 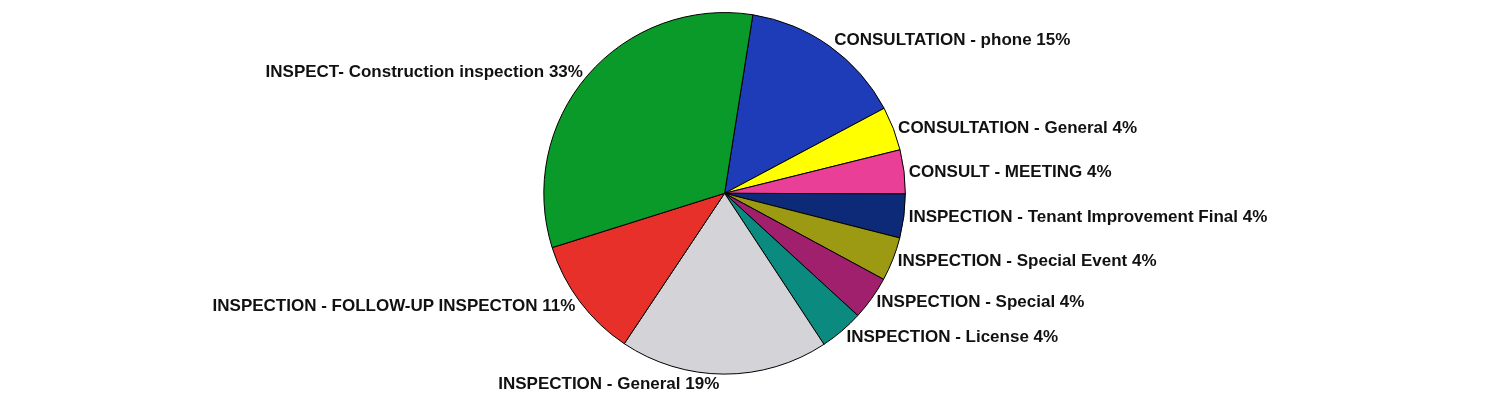 I want to click on slice-label: INSPECTION - Special Event 4%, so click(x=1027, y=260).